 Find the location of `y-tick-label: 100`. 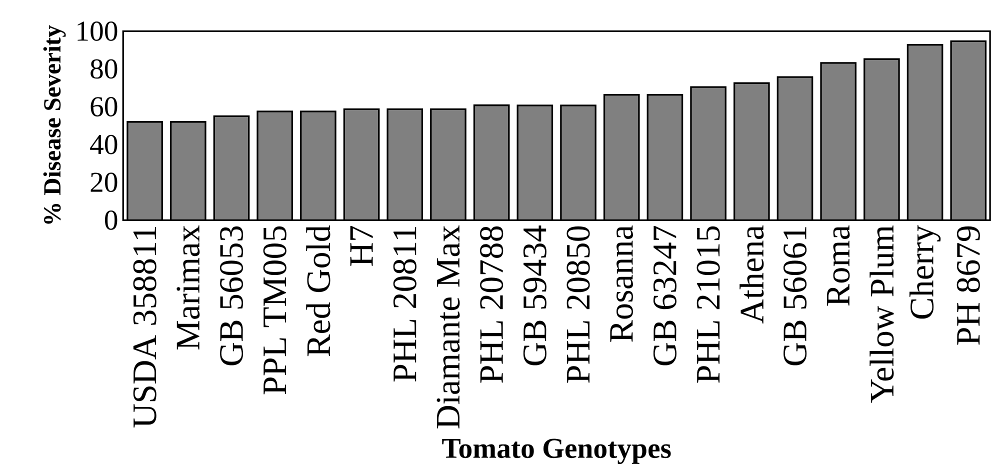

y-tick-label: 100 is located at coordinates (98, 31).